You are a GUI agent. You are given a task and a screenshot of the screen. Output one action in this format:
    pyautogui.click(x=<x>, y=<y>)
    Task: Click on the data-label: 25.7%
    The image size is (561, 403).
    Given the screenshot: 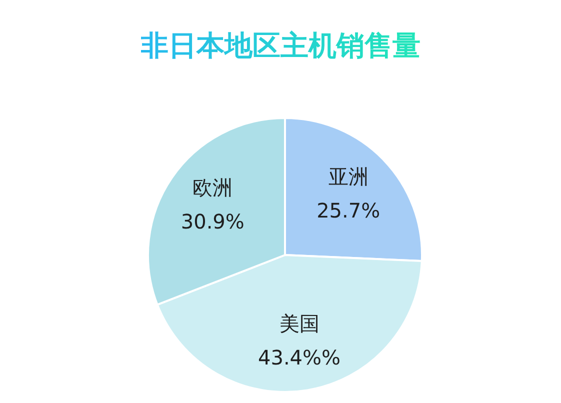 What is the action you would take?
    pyautogui.click(x=348, y=210)
    